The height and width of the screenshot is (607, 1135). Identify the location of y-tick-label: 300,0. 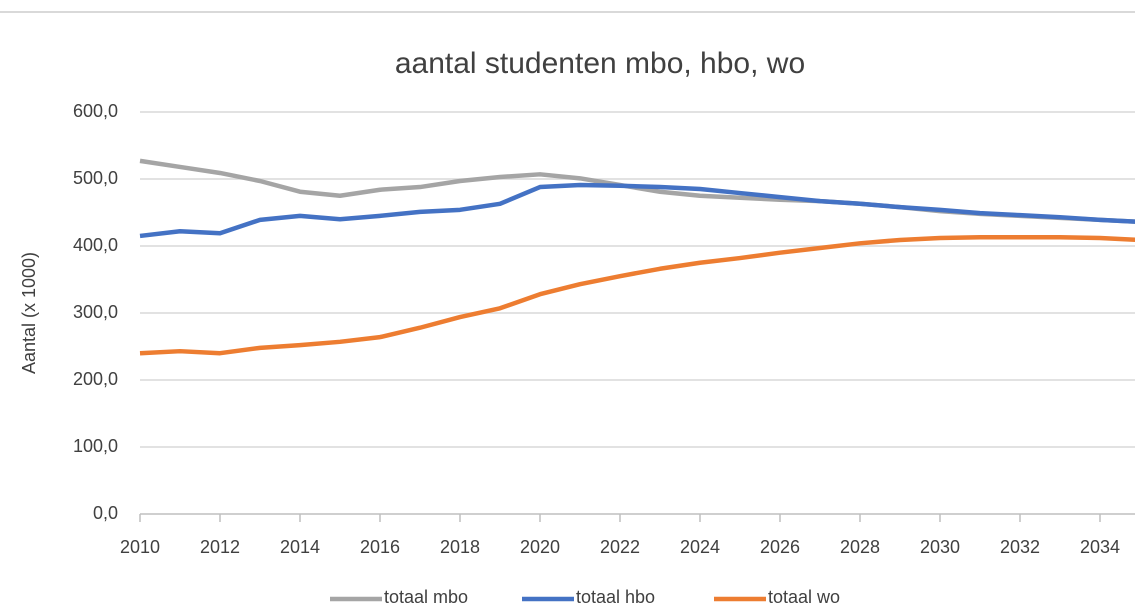
(95, 312).